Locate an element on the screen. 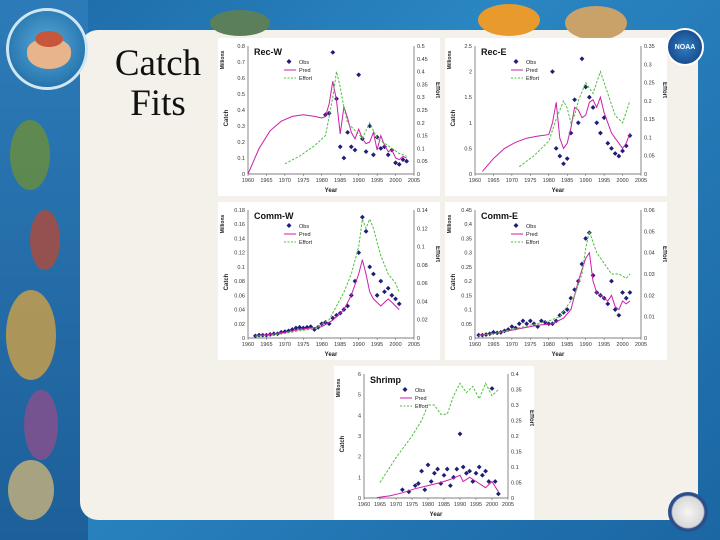  y-axis-label: Catch is located at coordinates (227, 117).